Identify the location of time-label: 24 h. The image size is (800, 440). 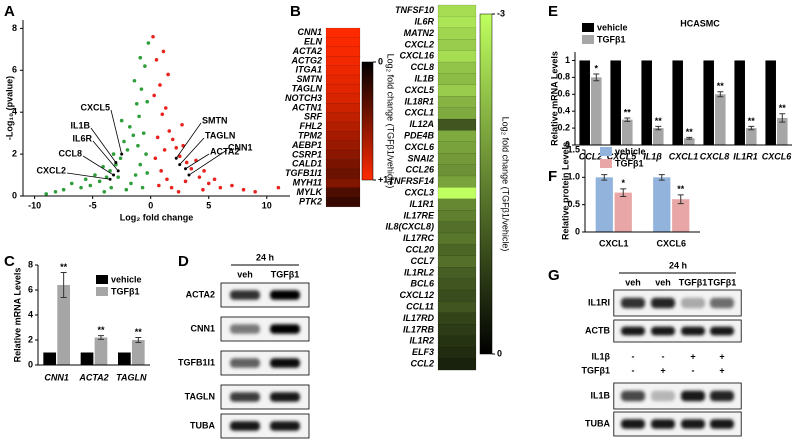
(265, 257).